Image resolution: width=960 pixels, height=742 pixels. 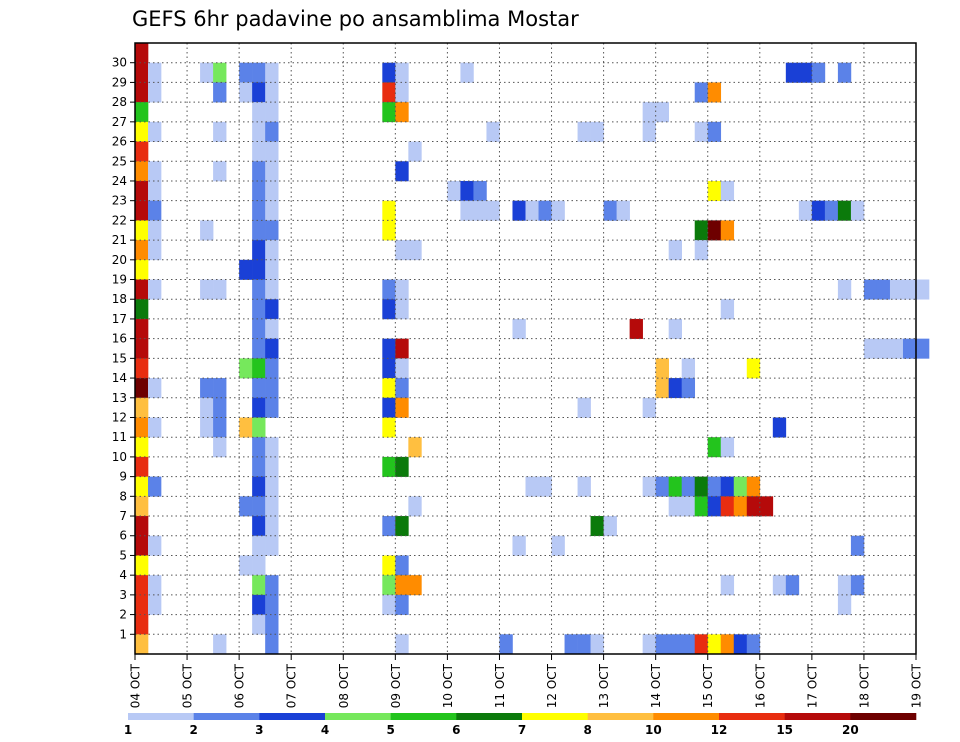 I want to click on chart-title: GEFS 6hr padavine po ansamblima Mostar, so click(x=355, y=19).